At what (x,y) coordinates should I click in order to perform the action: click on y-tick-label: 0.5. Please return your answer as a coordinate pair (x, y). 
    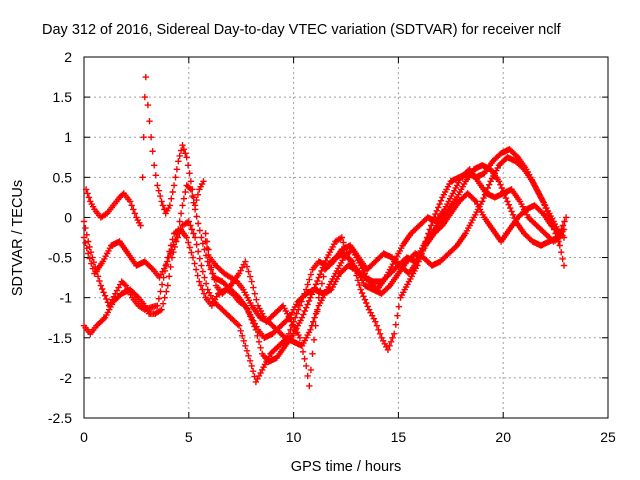
    Looking at the image, I should click on (63, 177).